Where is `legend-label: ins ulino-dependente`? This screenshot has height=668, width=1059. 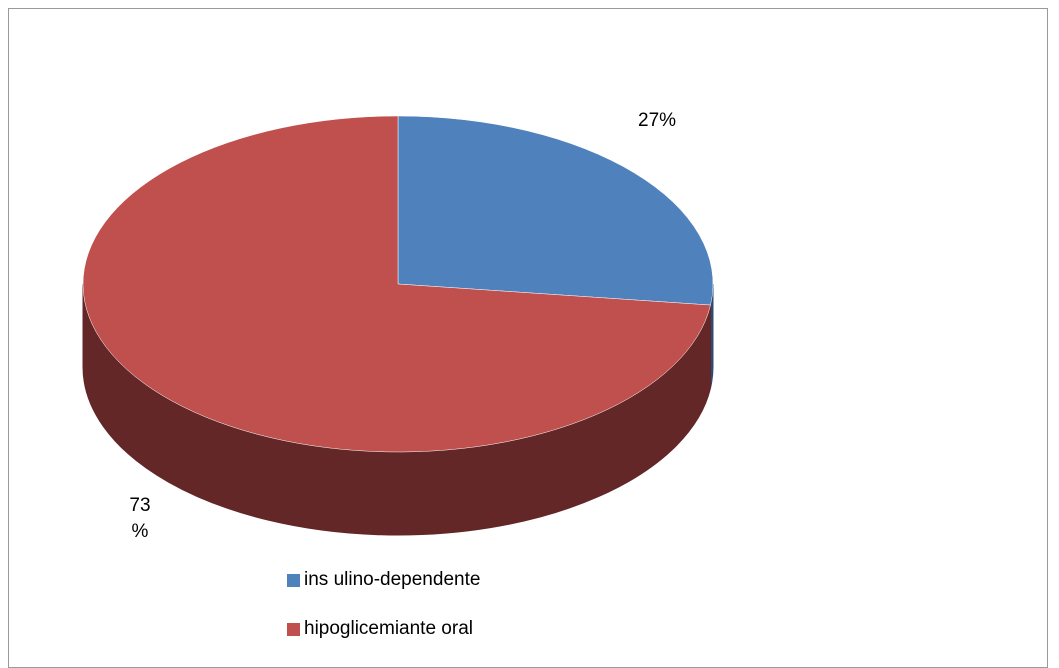 legend-label: ins ulino-dependente is located at coordinates (392, 579).